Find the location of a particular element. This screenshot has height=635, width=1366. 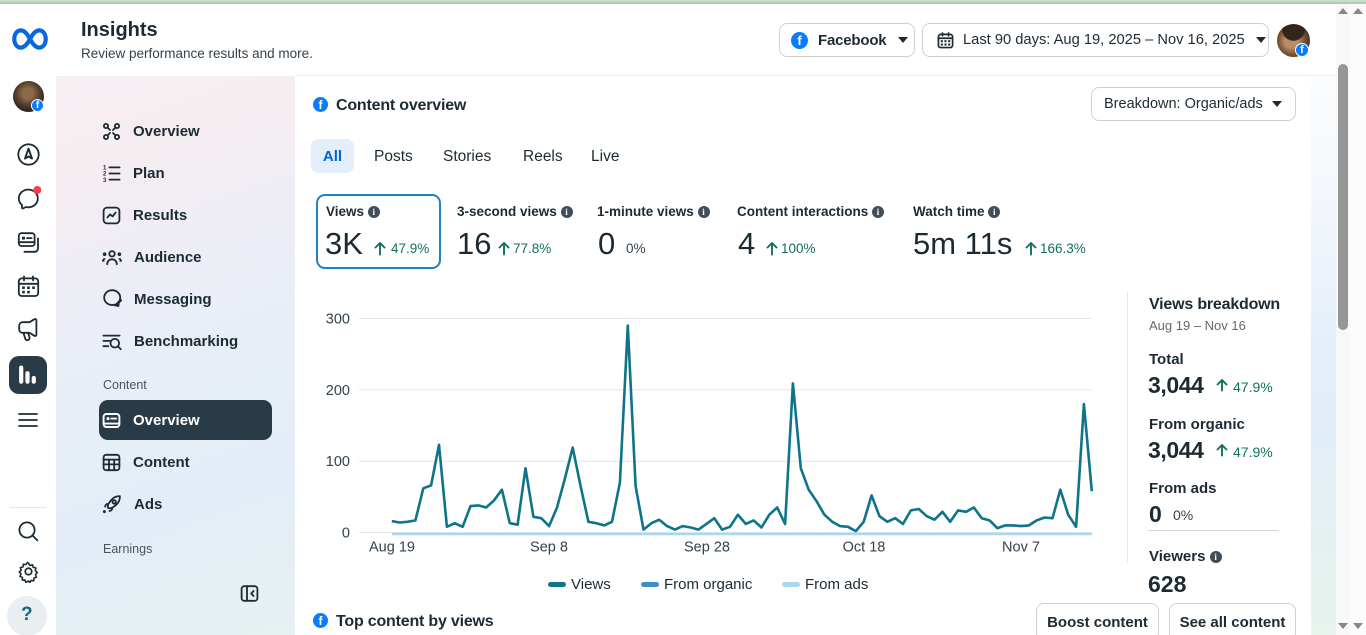

svg-text: Aug 19 is located at coordinates (392, 548).